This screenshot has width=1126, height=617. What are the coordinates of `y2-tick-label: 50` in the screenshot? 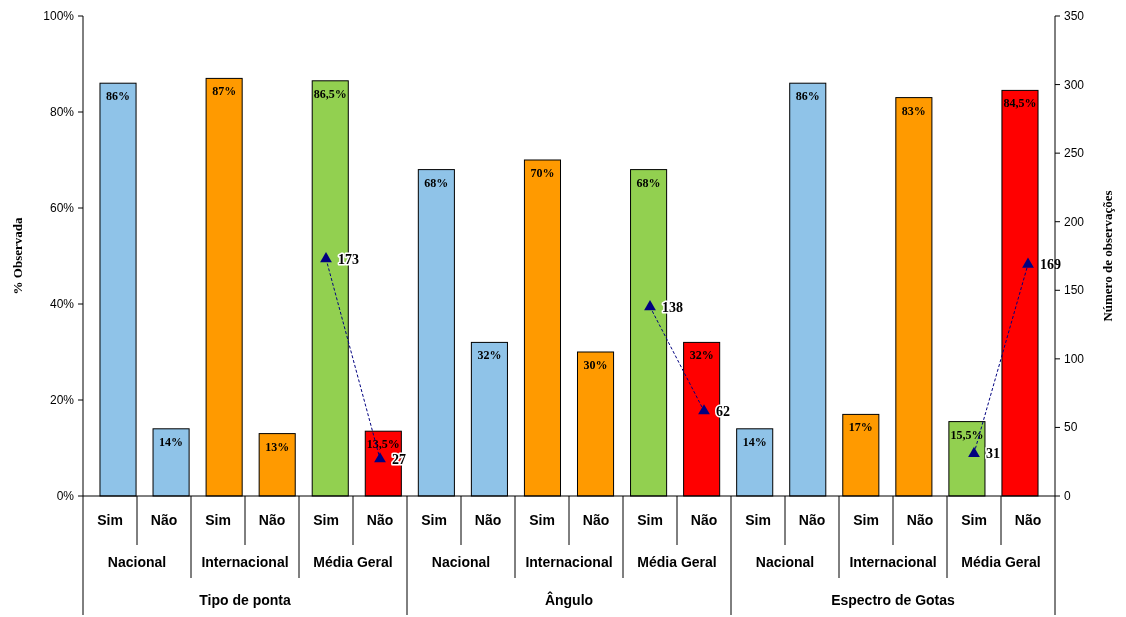 It's located at (1071, 427).